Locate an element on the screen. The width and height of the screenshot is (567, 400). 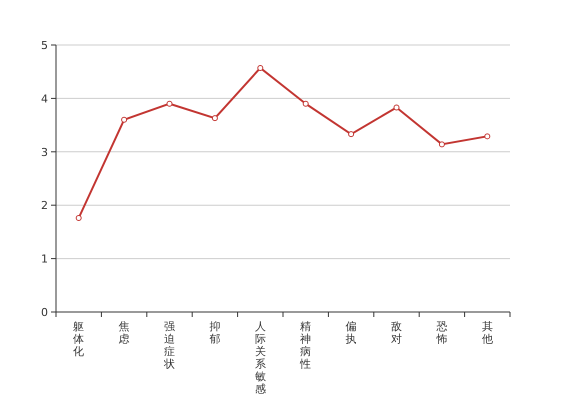
y-tick-label: 2 is located at coordinates (44, 205).